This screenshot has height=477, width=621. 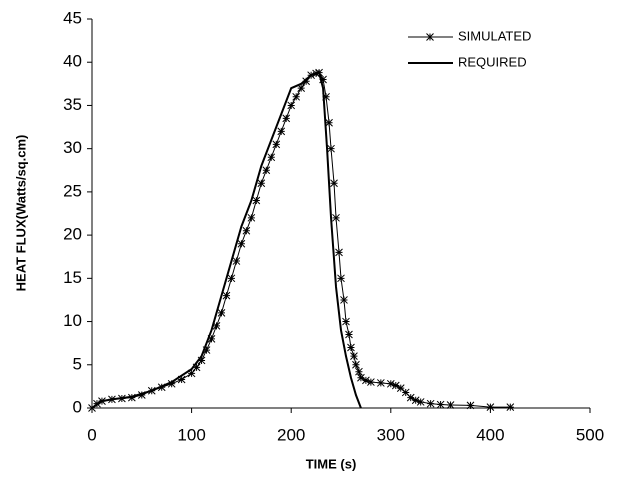 I want to click on y-tick-label: 35, so click(x=72, y=104).